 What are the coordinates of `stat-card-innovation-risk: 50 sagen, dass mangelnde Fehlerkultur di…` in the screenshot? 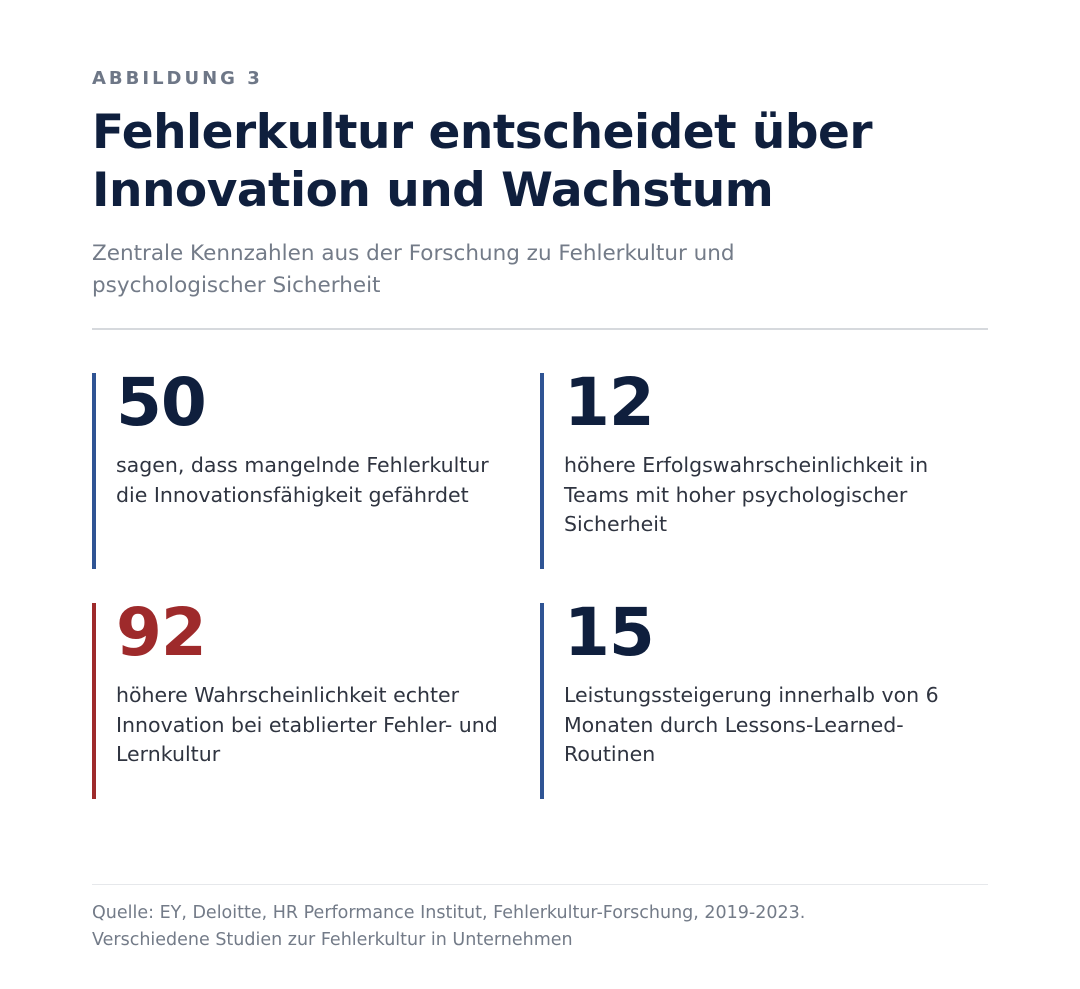 It's located at (304, 467).